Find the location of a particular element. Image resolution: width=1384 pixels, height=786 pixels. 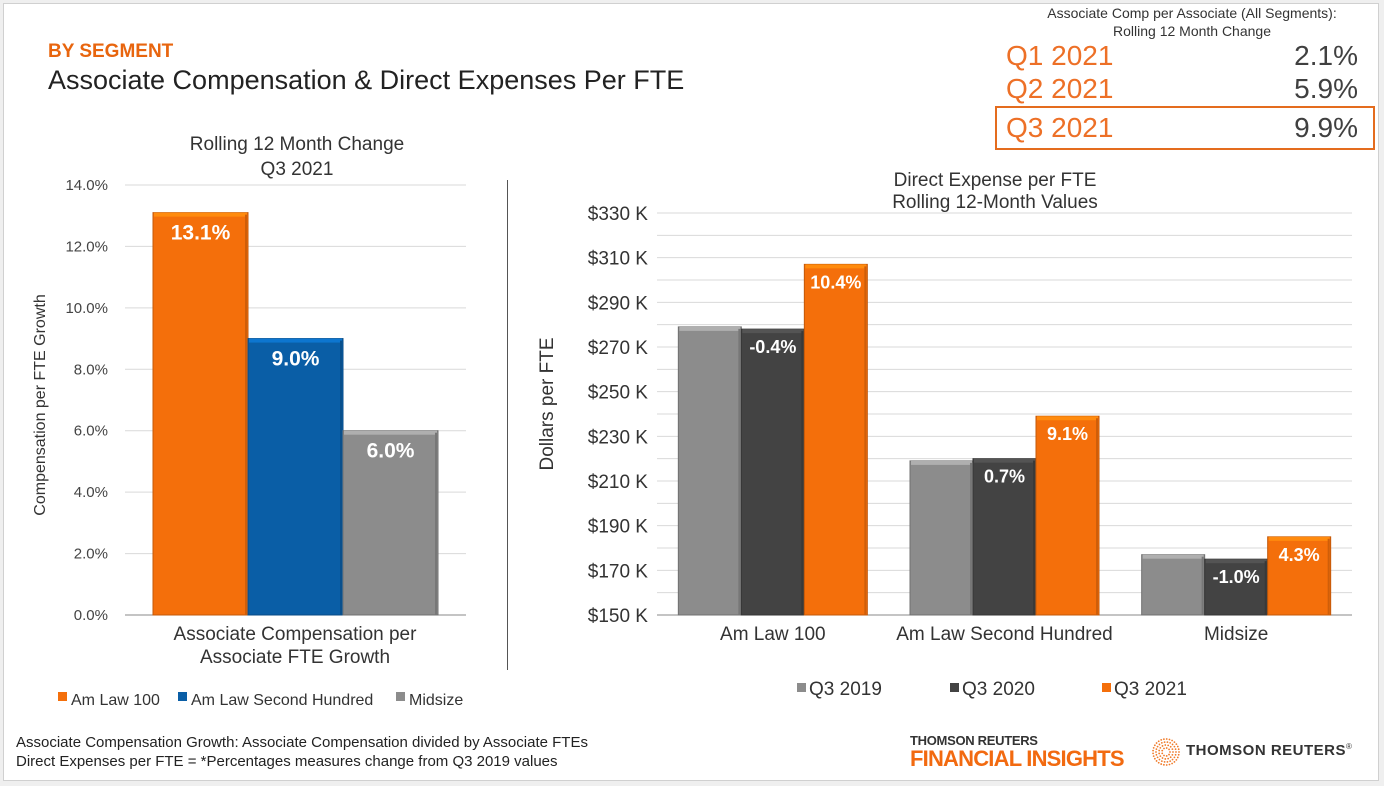

x-category-line1: Associate Compensation per is located at coordinates (296, 634).